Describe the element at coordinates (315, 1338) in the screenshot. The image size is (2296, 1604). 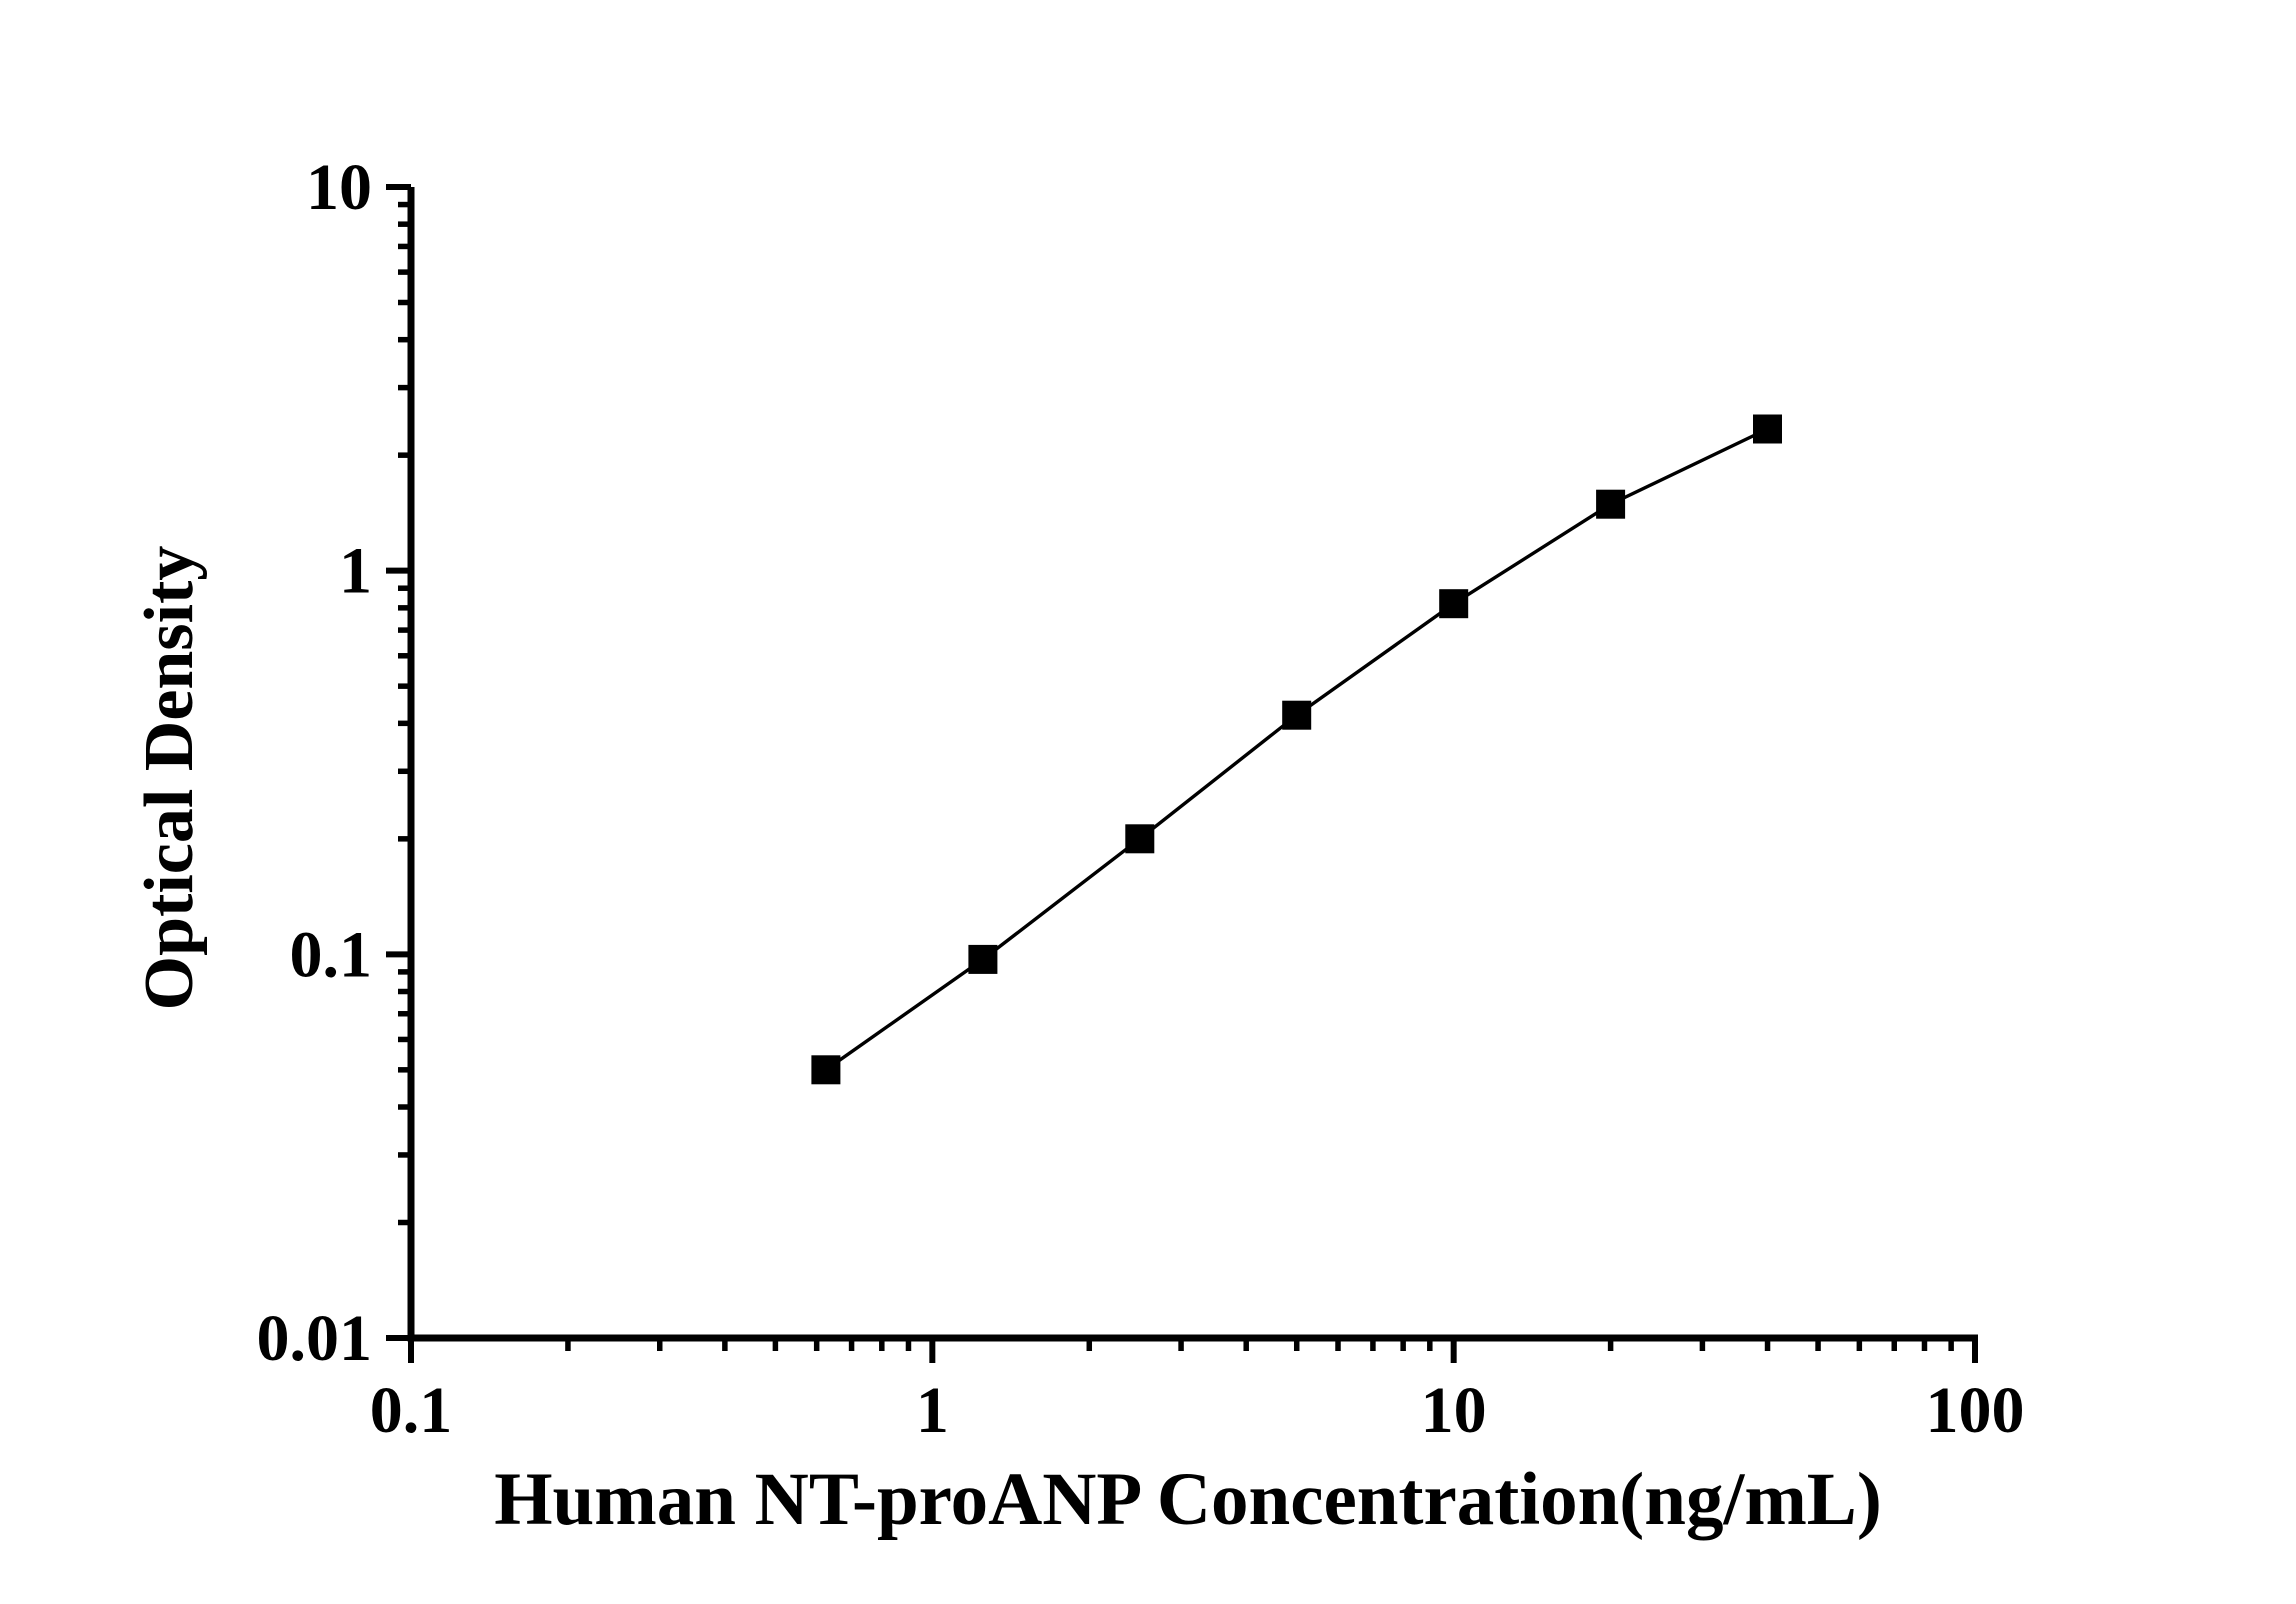
I see `y-axis-tick-label: 0.01` at that location.